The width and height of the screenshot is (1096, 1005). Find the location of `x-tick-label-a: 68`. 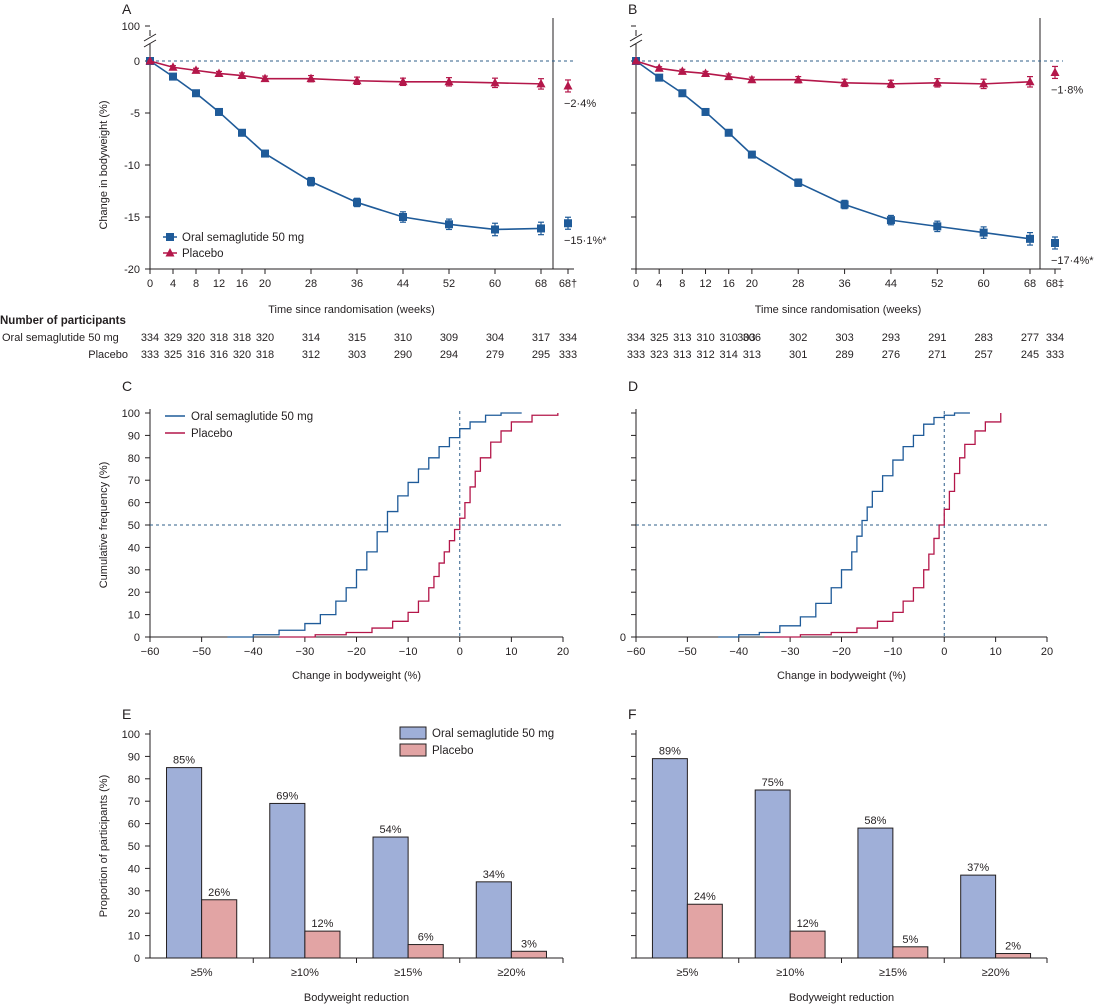

x-tick-label-a: 68 is located at coordinates (541, 284).